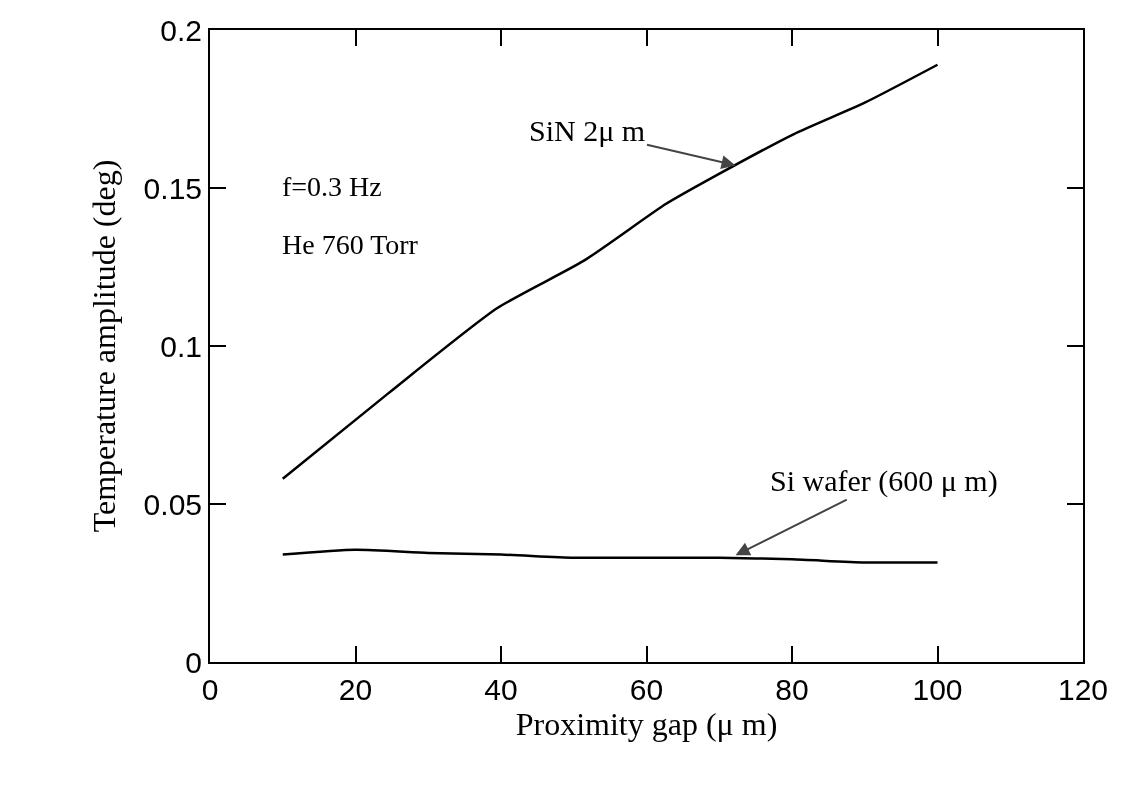 This screenshot has height=792, width=1123. Describe the element at coordinates (181, 30) in the screenshot. I see `y-tick-label: 0.2` at that location.